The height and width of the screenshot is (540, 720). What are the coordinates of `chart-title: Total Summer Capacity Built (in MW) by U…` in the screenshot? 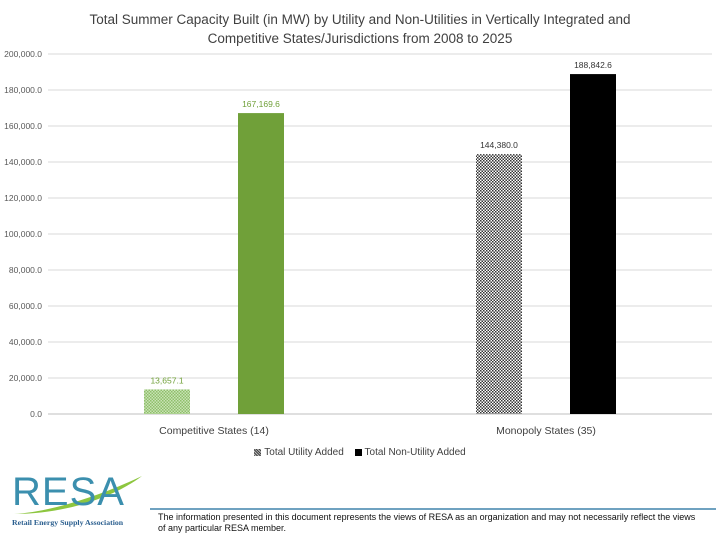 It's located at (360, 29).